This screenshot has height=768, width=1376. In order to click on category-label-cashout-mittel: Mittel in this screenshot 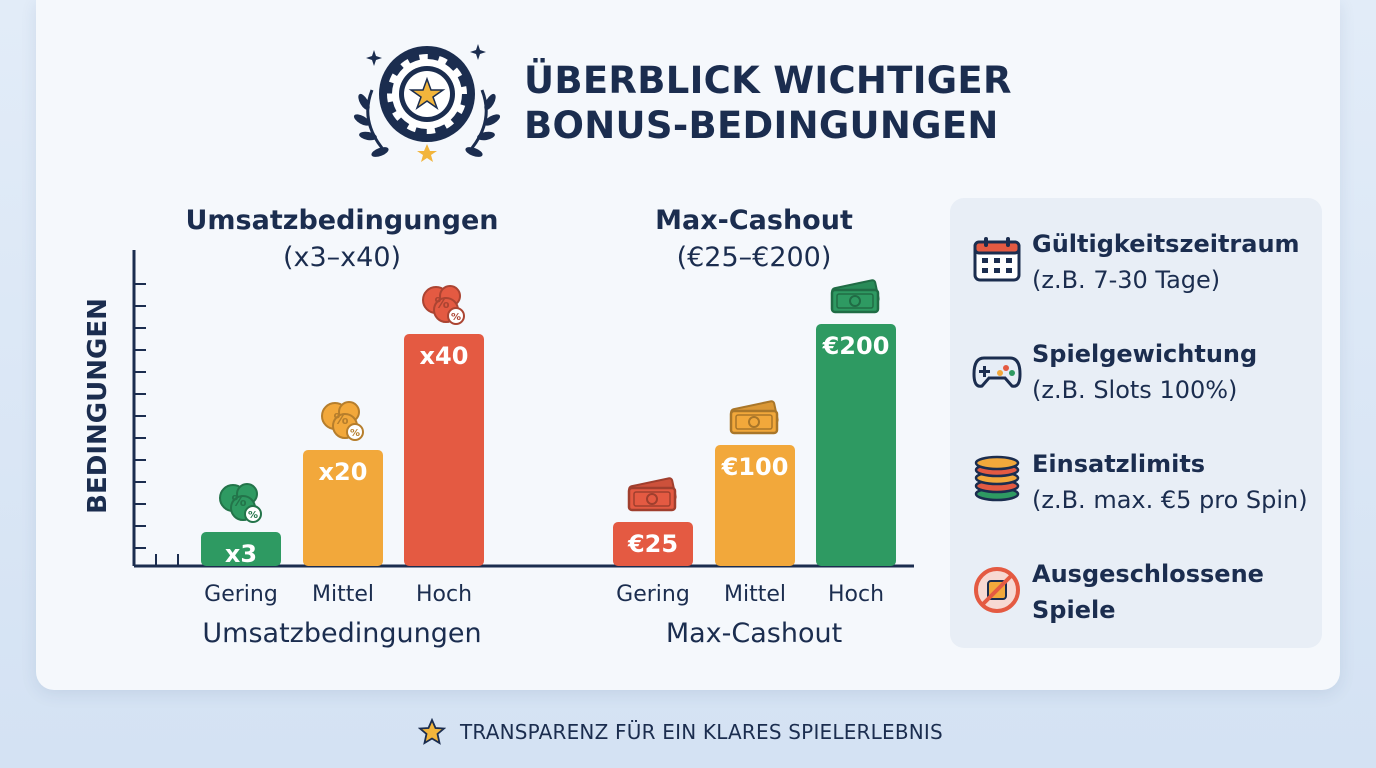, I will do `click(755, 594)`.